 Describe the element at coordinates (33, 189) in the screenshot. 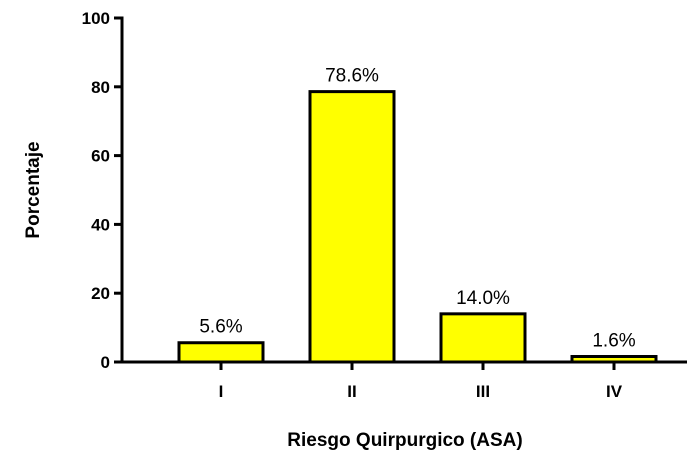

I see `y-axis-title: Porcentaje` at that location.